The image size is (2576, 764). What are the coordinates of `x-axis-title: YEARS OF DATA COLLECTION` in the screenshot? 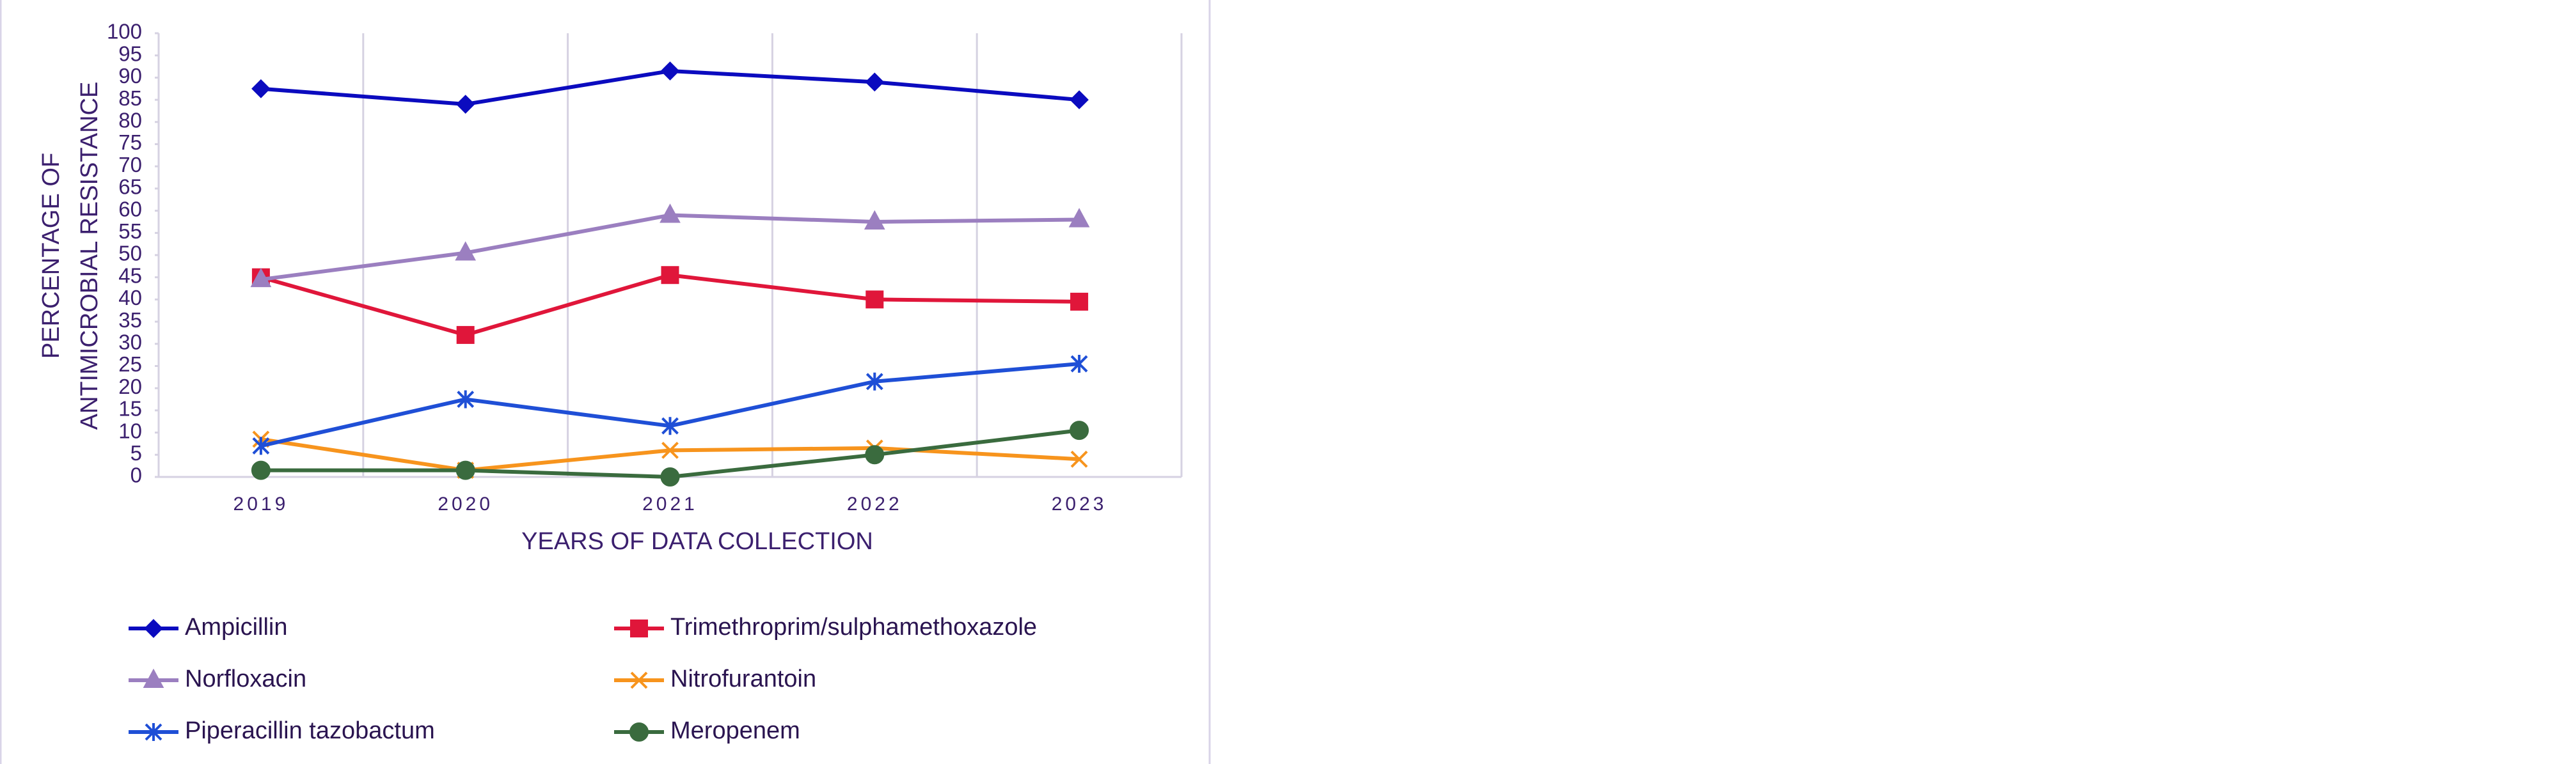 It's located at (697, 542).